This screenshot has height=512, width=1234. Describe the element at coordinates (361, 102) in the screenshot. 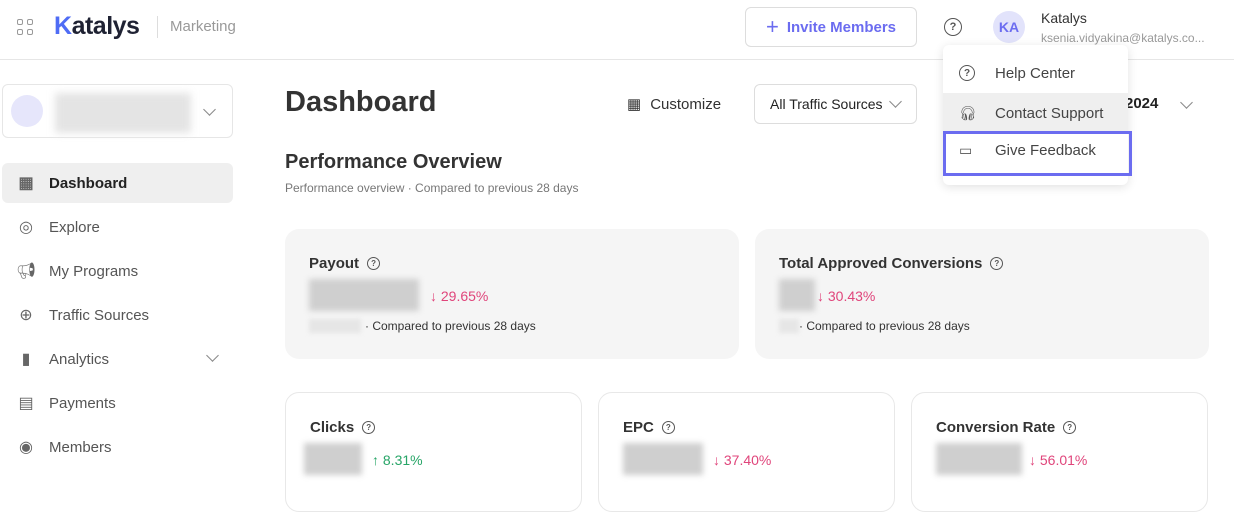

I see `page-title: Dashboard` at that location.